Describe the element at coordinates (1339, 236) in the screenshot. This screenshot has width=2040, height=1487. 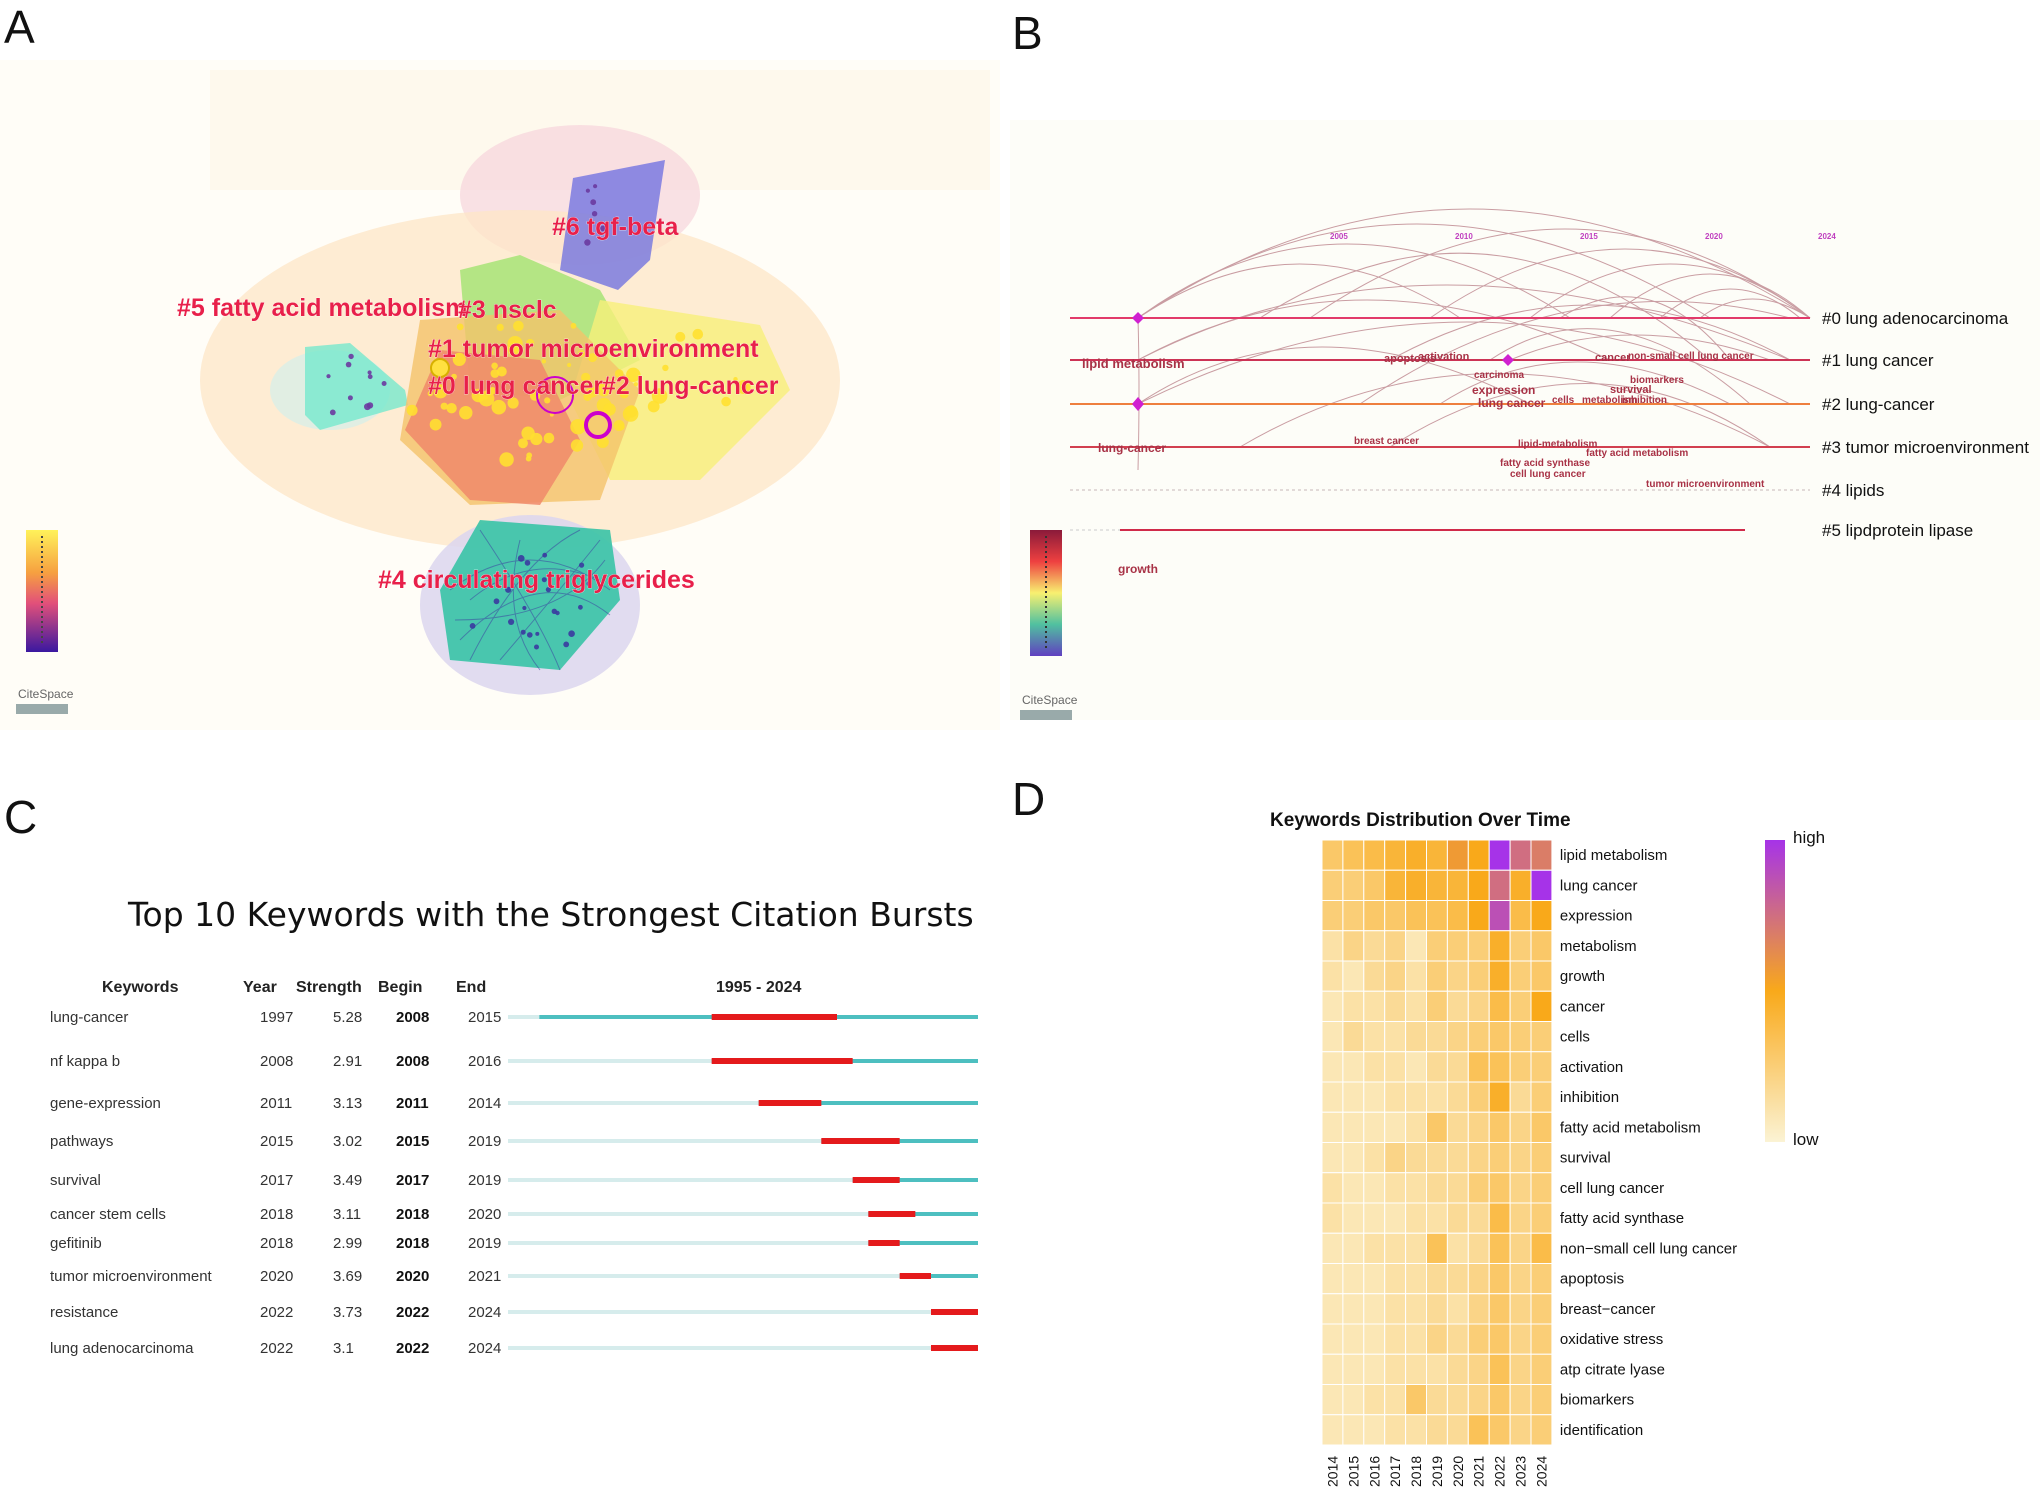
I see `year-label-2005: 2005` at that location.